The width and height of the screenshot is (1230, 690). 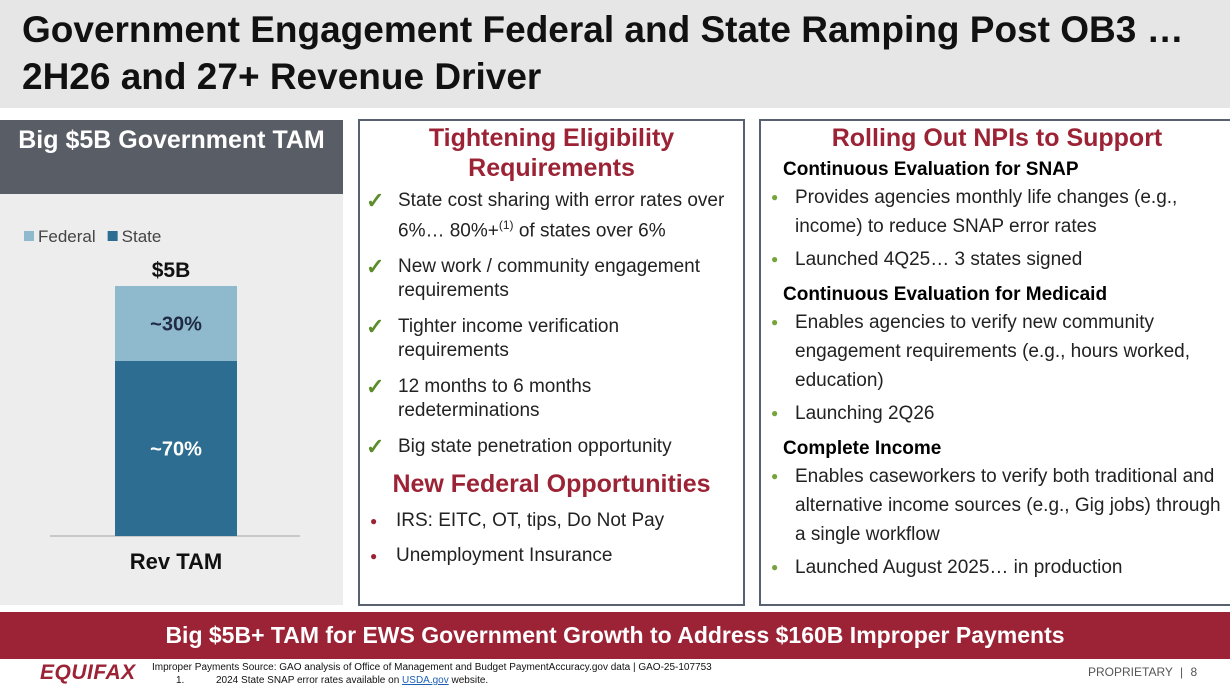 I want to click on page-number: 8, so click(x=1194, y=672).